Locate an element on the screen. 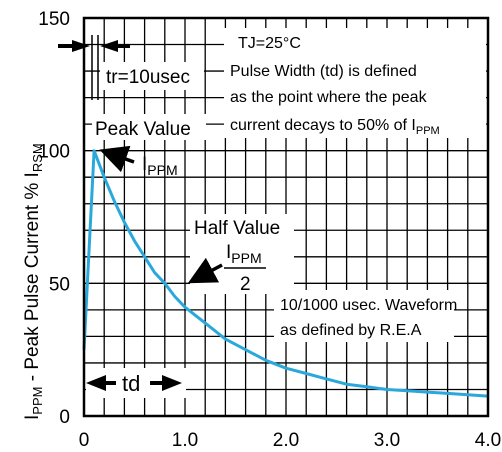 Image resolution: width=502 pixels, height=452 pixels. fraction-numerator: IPPM is located at coordinates (244, 254).